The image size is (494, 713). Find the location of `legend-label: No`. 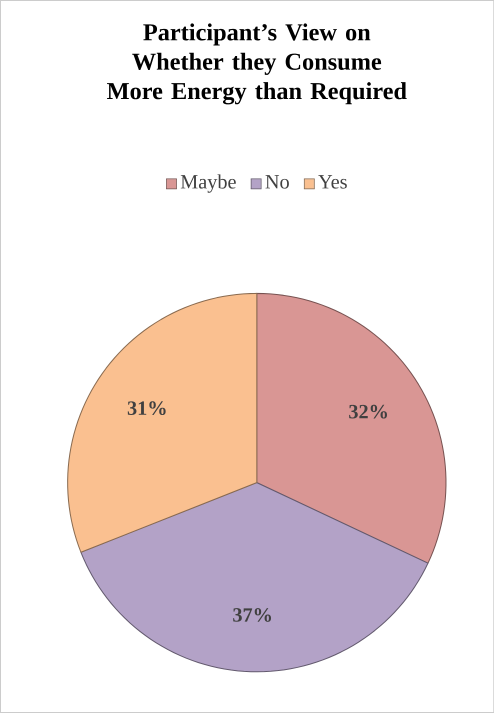

legend-label: No is located at coordinates (277, 182).